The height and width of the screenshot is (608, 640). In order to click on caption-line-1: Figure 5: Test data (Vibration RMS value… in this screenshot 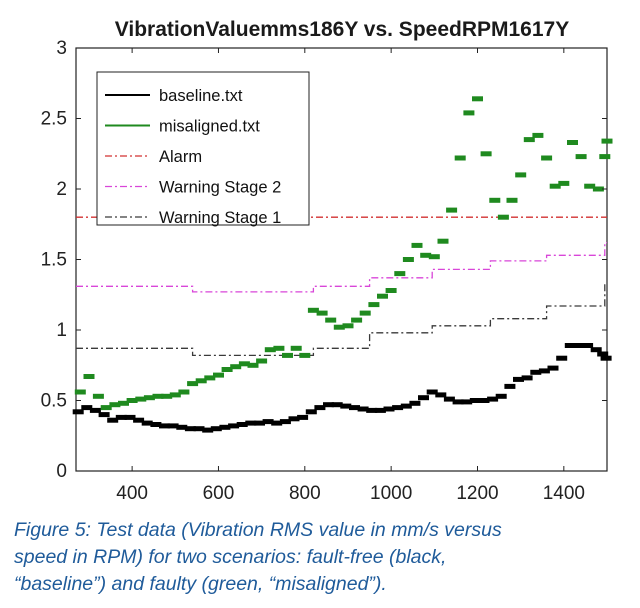, I will do `click(258, 530)`.